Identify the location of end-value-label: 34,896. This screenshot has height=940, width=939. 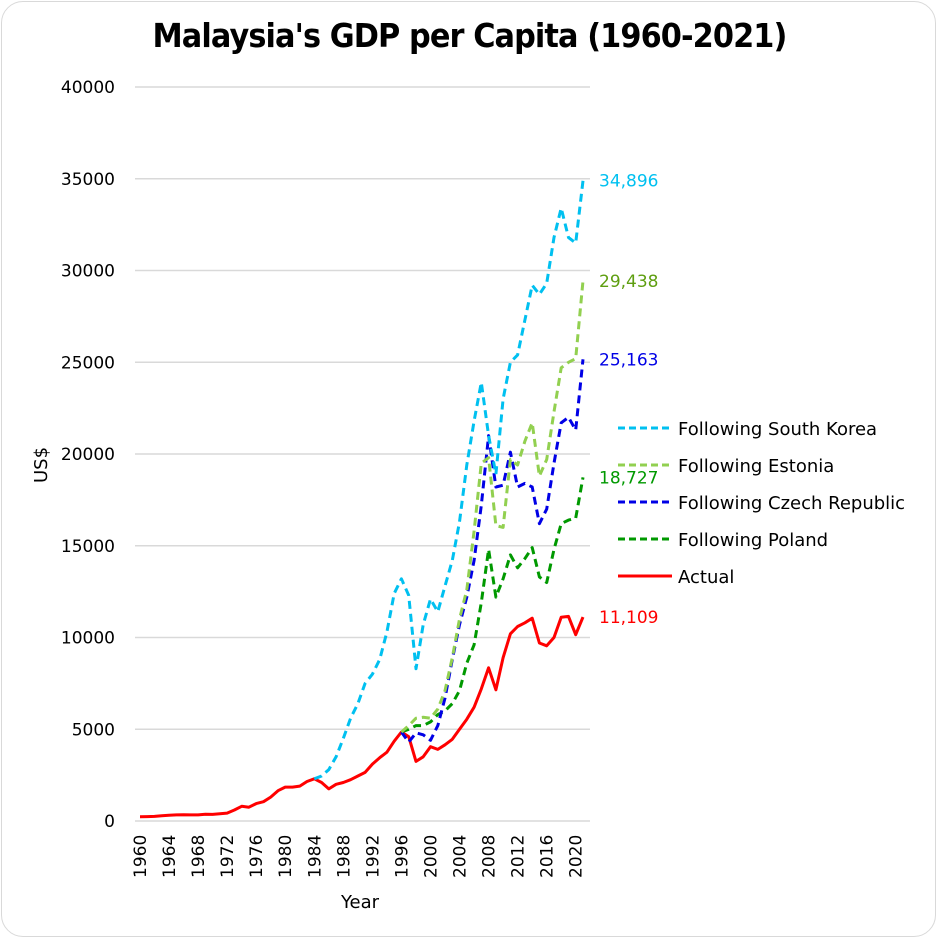
(628, 182).